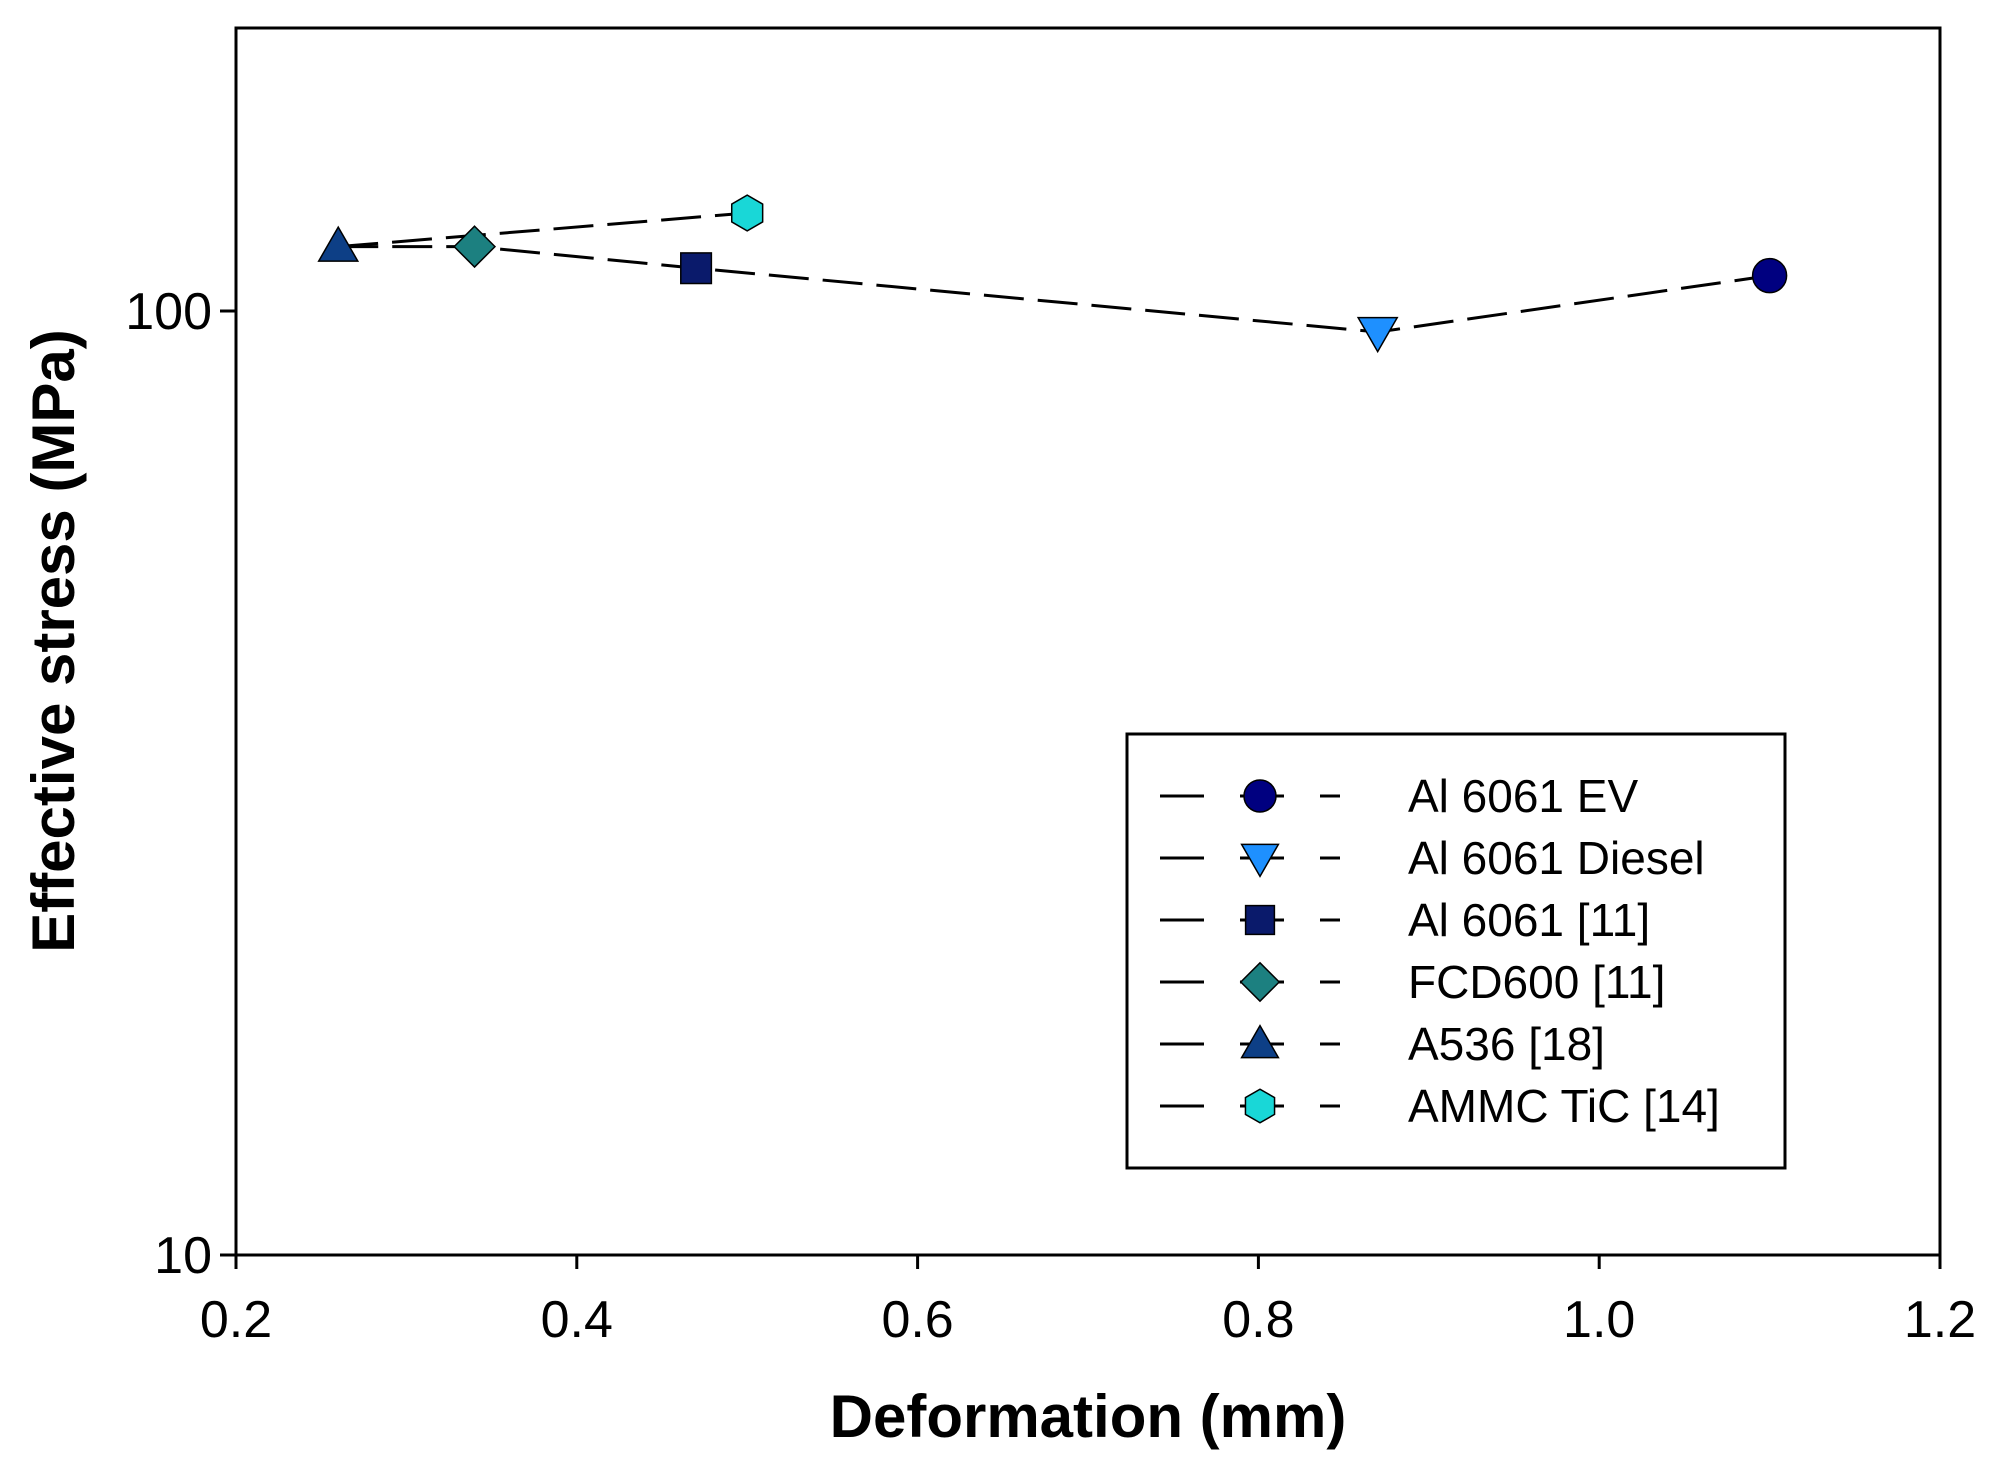 The image size is (1995, 1465). What do you see at coordinates (183, 1256) in the screenshot?
I see `y-tick-label: 10` at bounding box center [183, 1256].